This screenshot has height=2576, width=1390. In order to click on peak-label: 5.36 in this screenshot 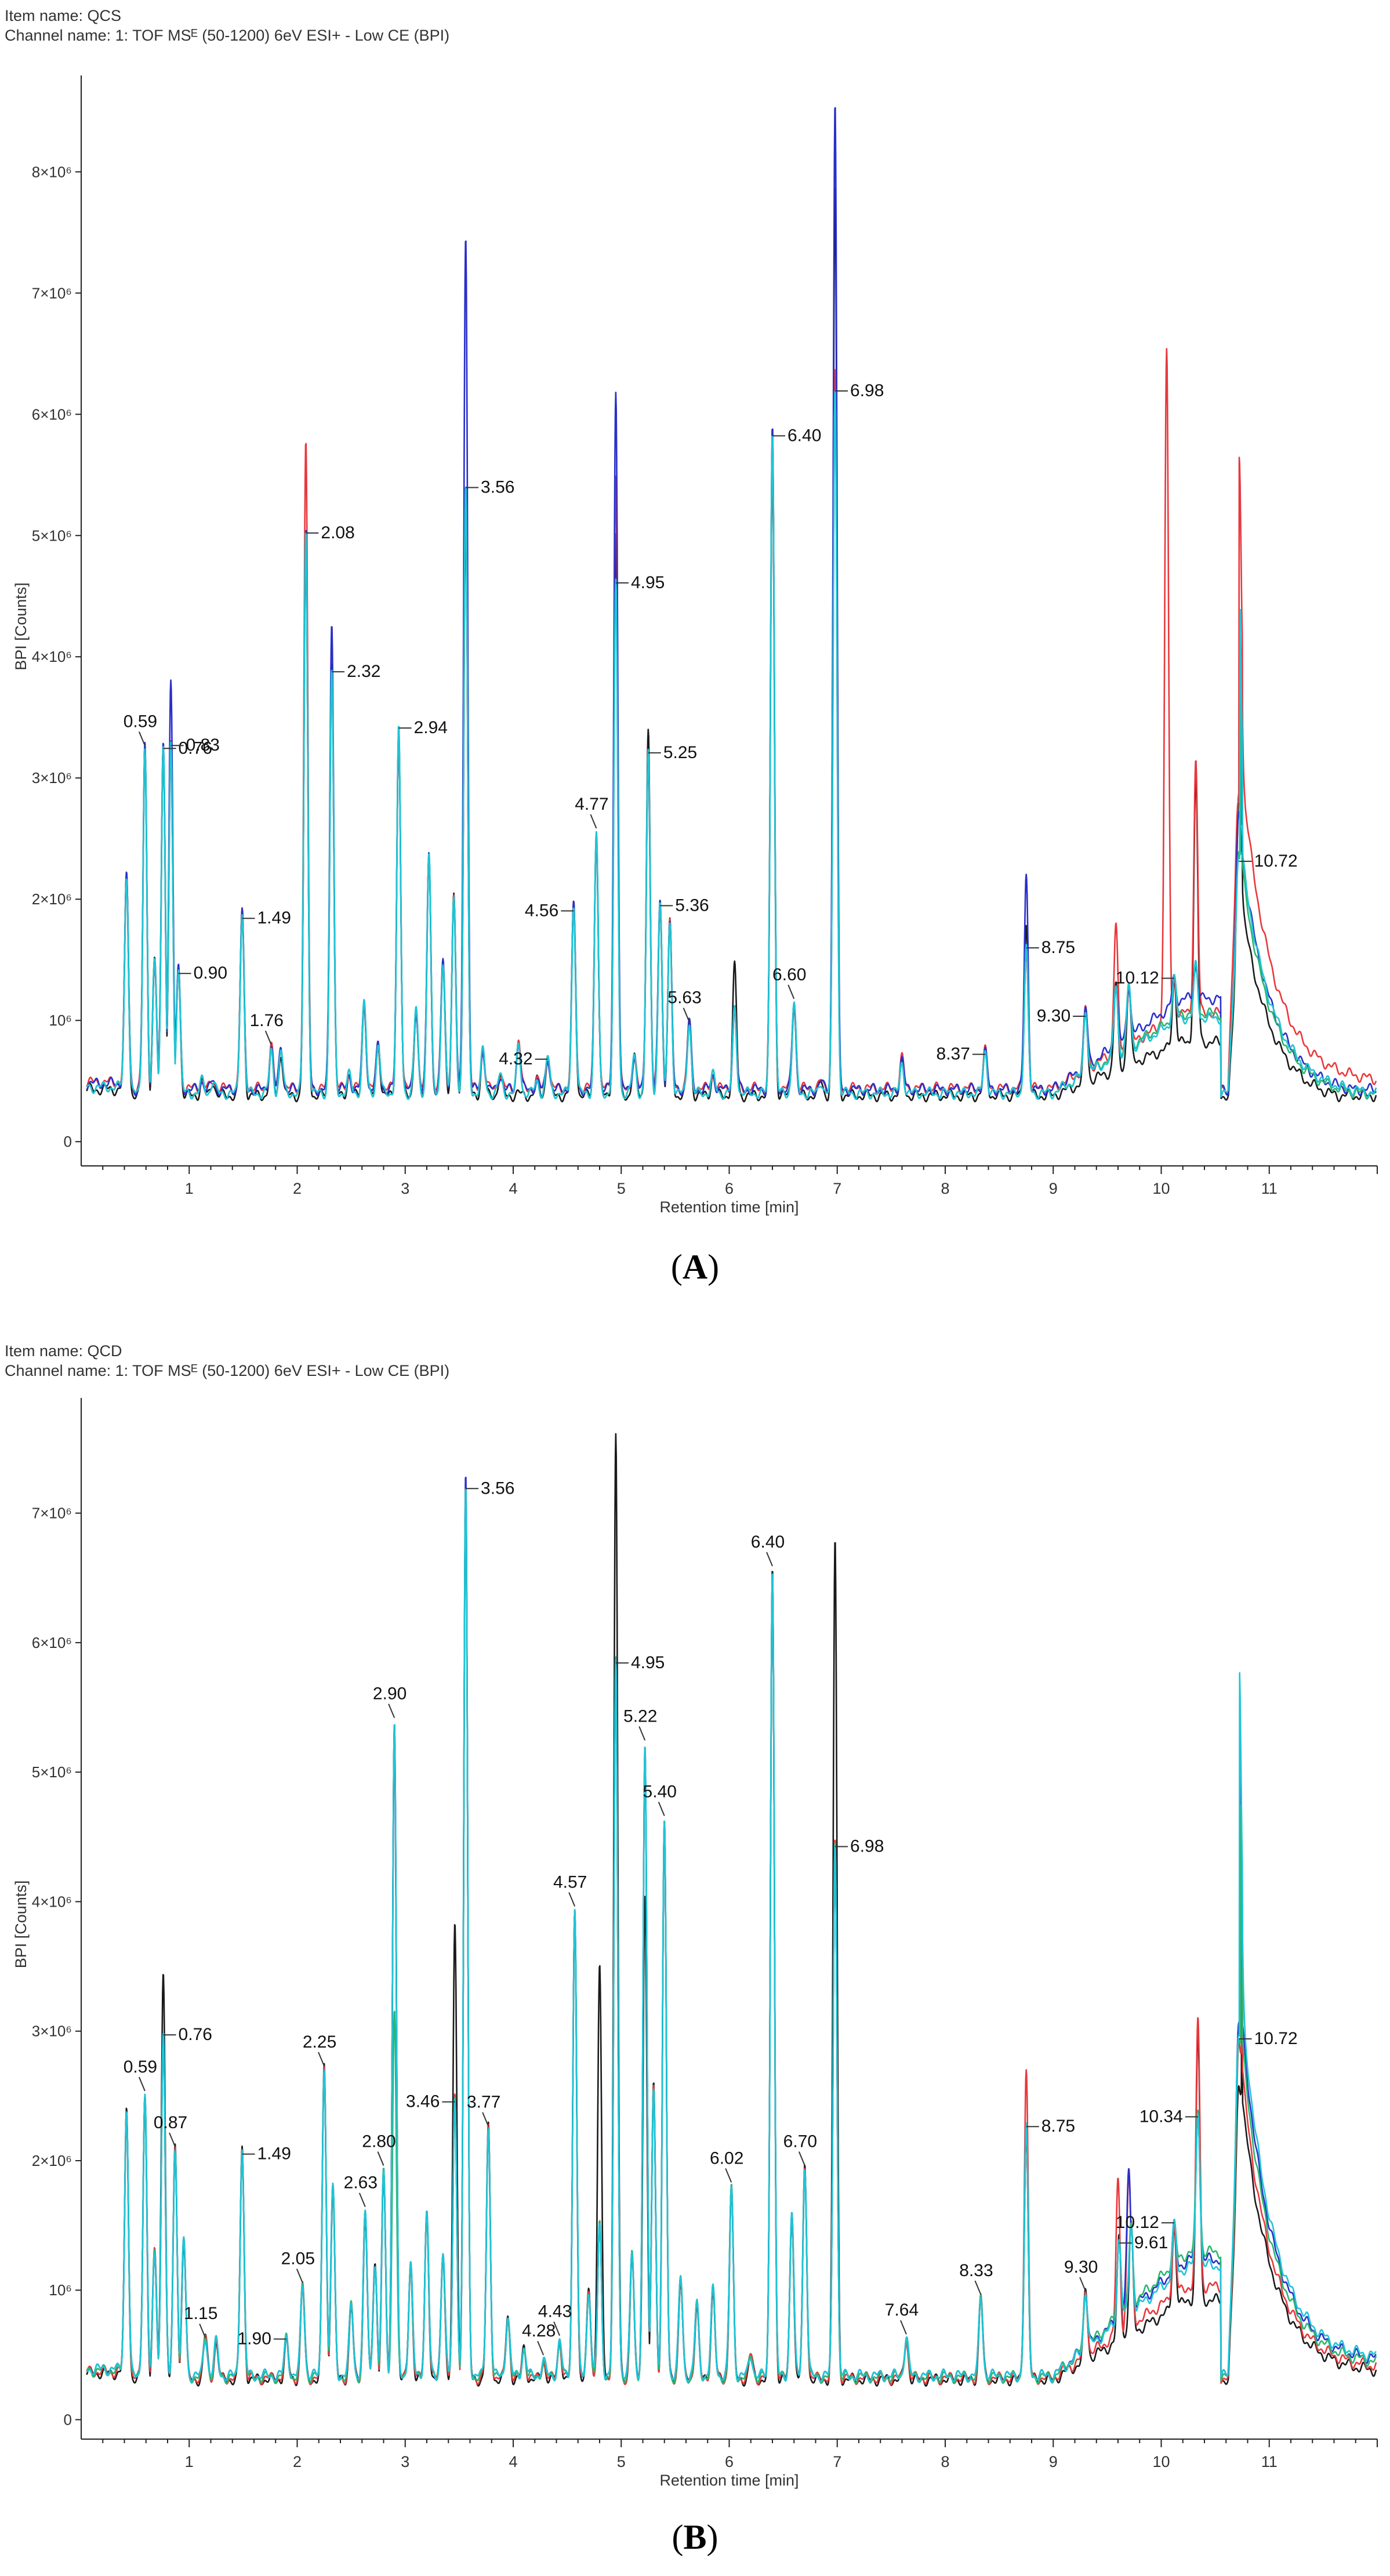, I will do `click(692, 906)`.